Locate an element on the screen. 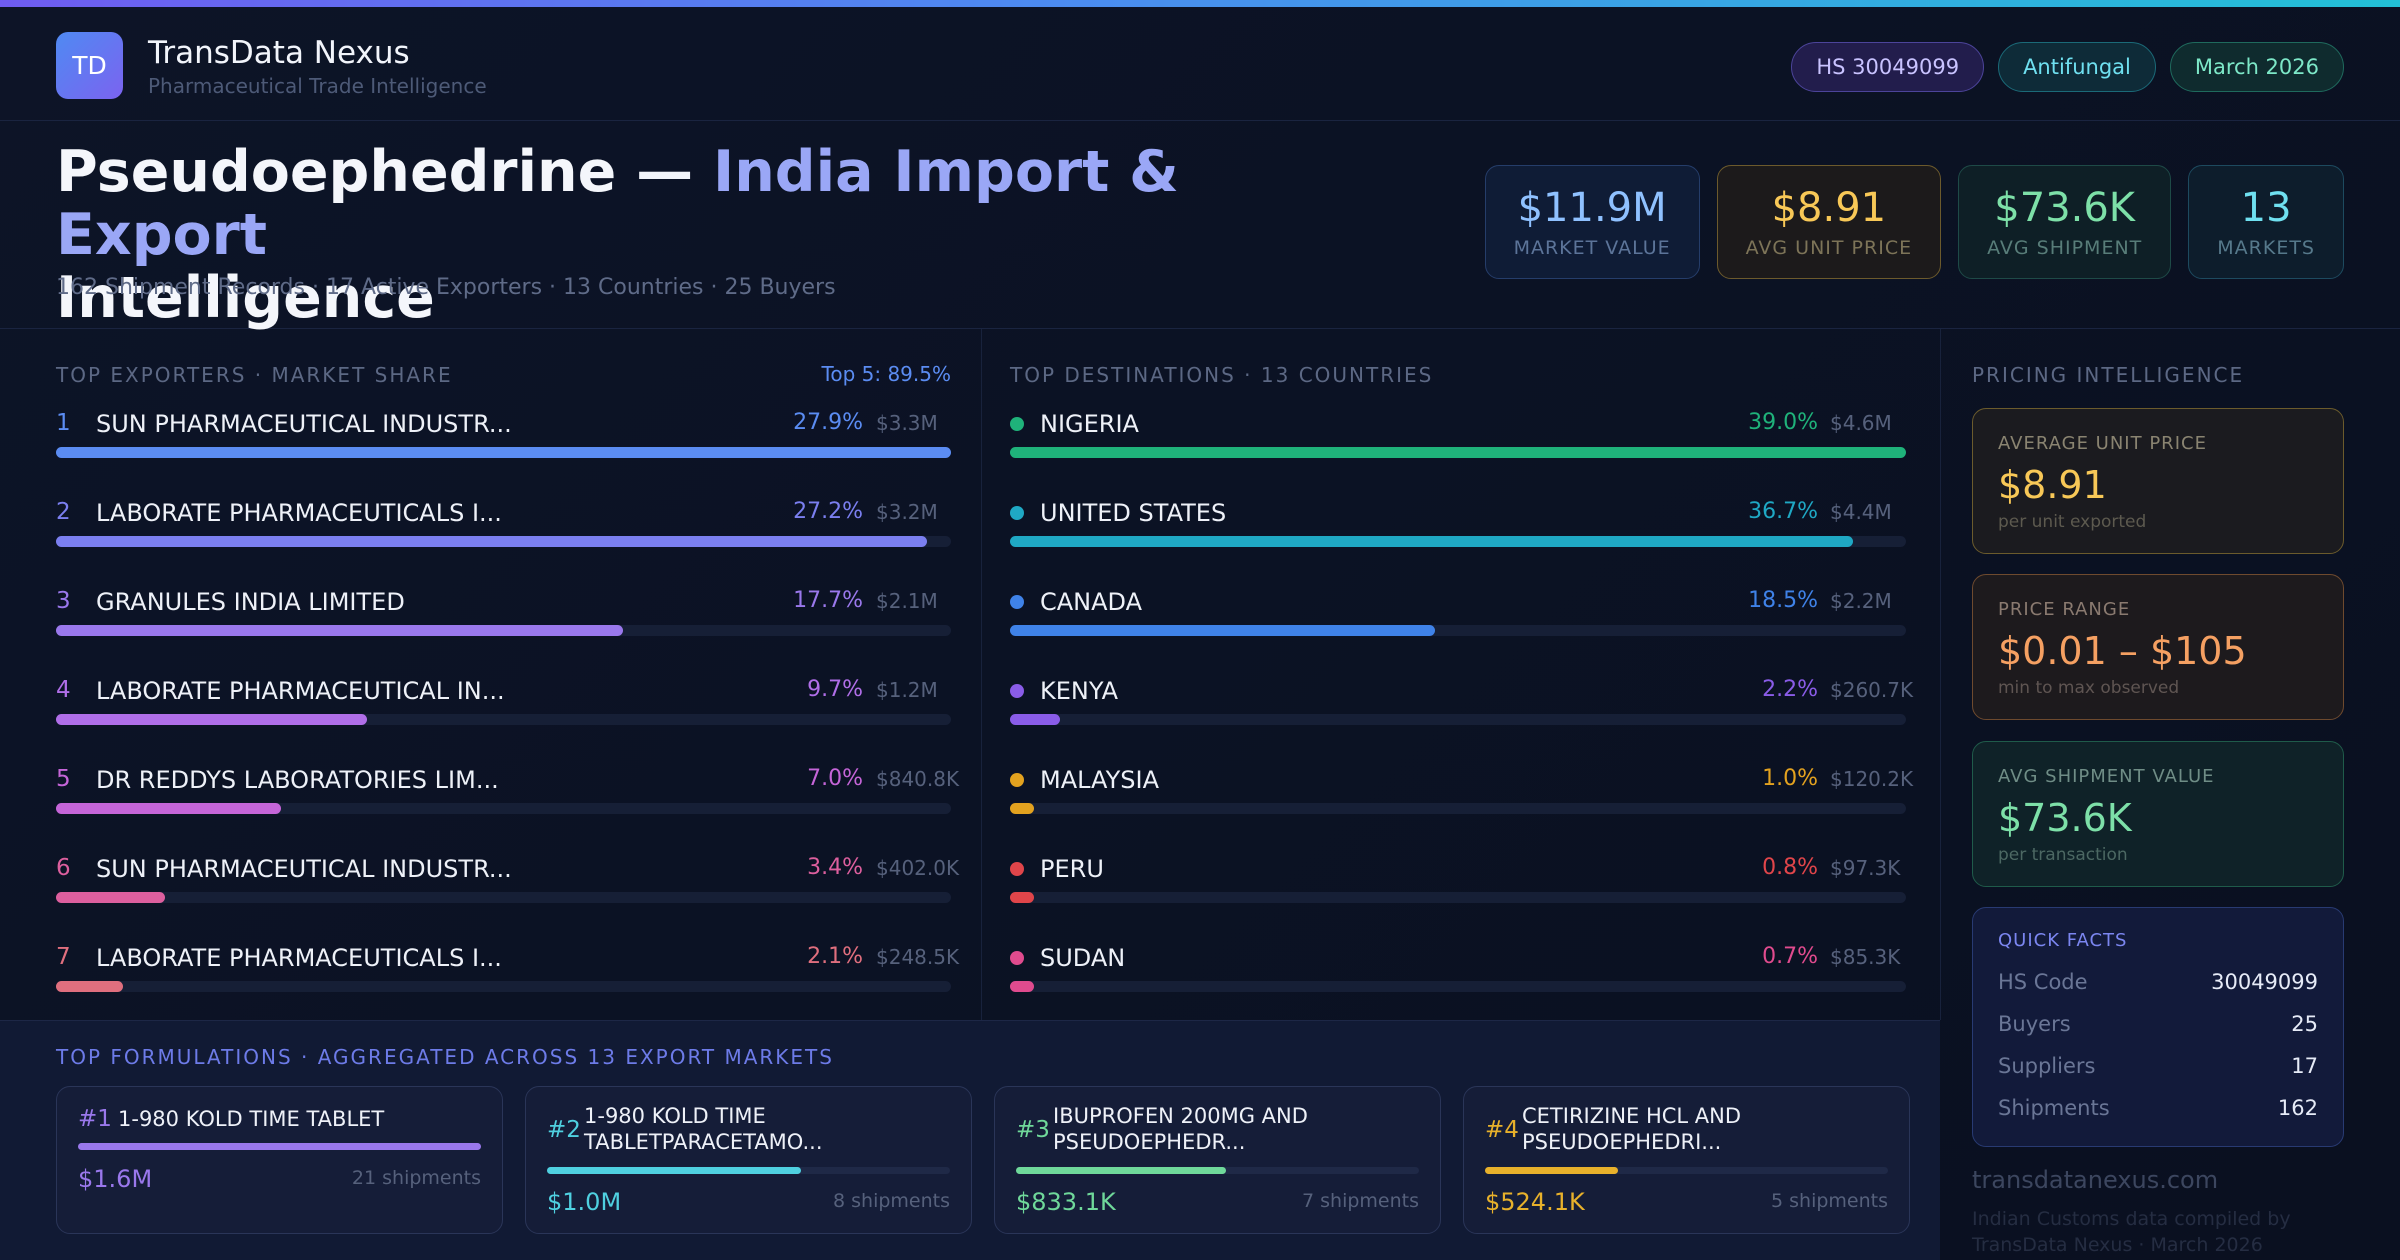 This screenshot has height=1260, width=2400. exporter-value: $3.2M is located at coordinates (907, 512).